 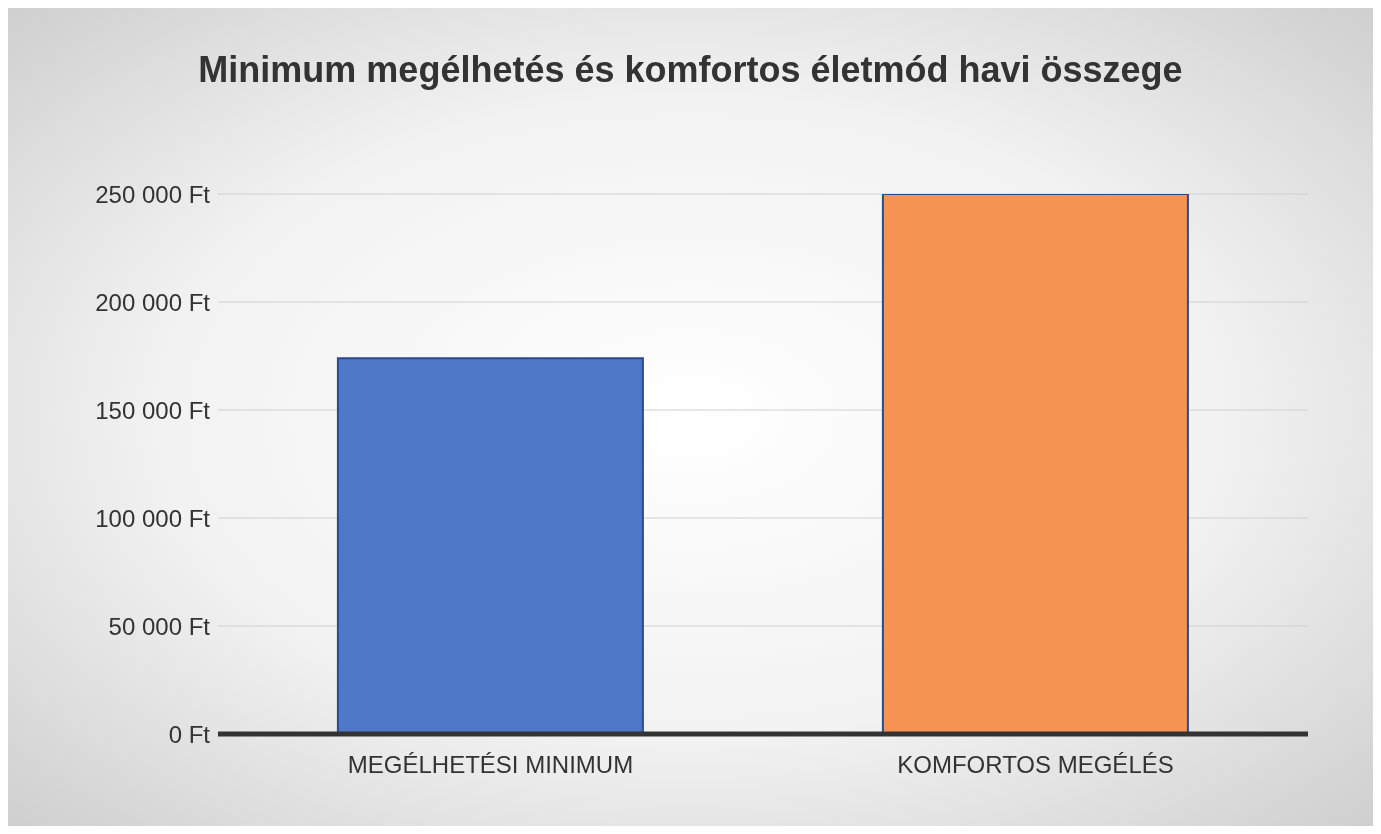 I want to click on y-tick-label: 100 000 Ft, so click(x=153, y=518).